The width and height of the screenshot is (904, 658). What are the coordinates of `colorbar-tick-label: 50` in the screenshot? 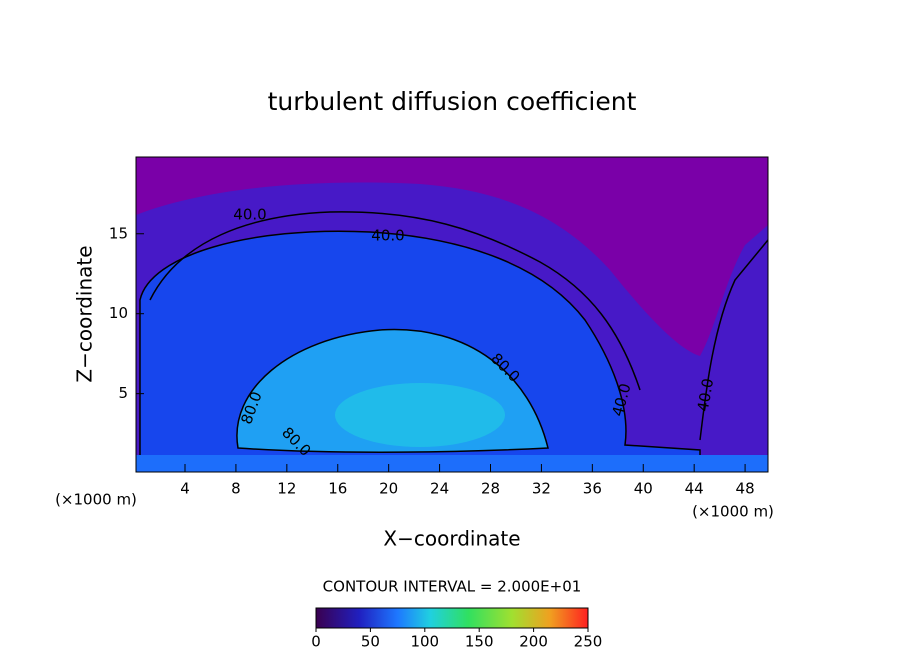 It's located at (370, 642).